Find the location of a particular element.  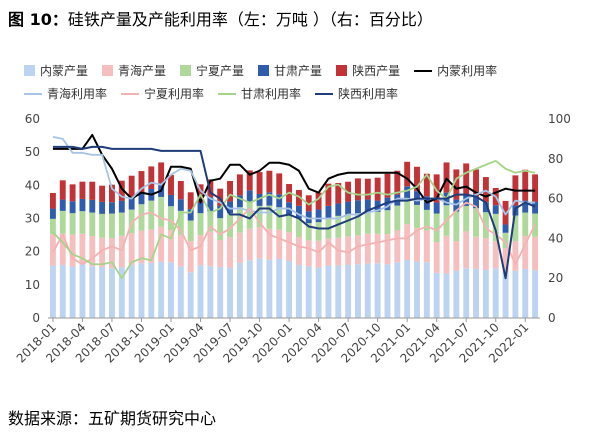

figure-title-text: 硅铁产量及产能利用率（左：万吨 ）（右：百分比） is located at coordinates (250, 19).